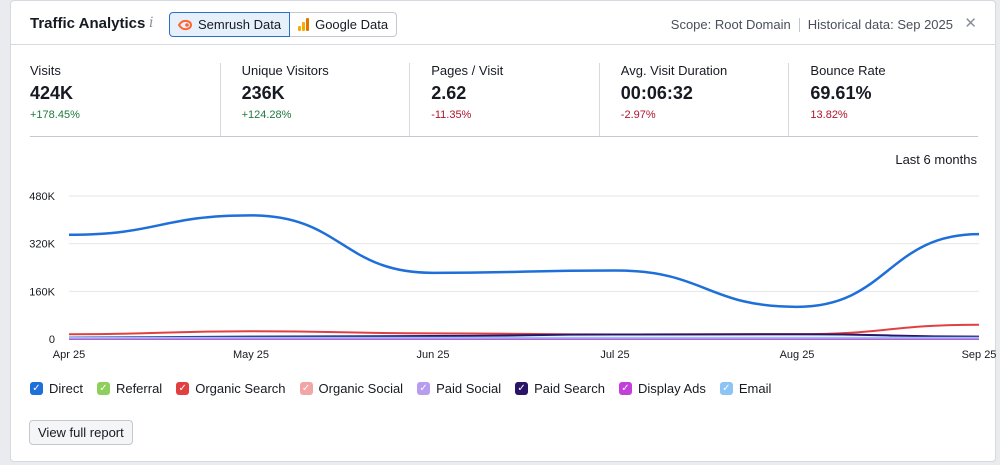  I want to click on metric-value: 424K, so click(52, 93).